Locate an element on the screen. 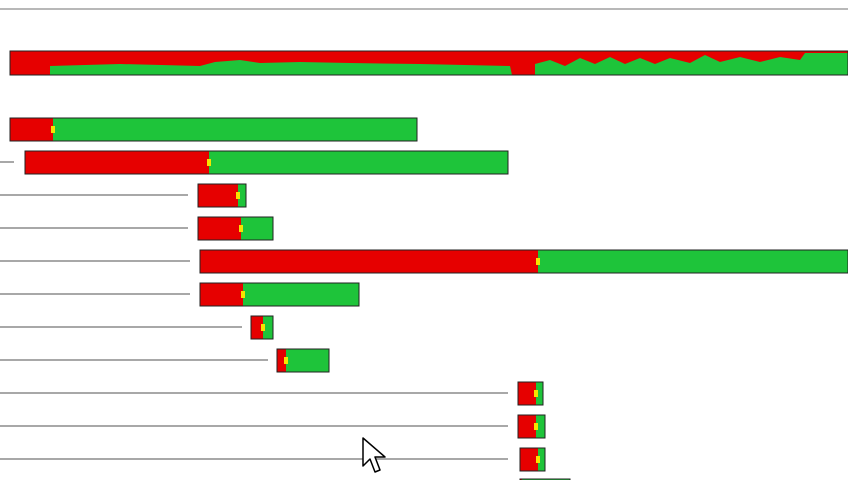 This screenshot has width=848, height=480. summary-bar is located at coordinates (428, 63).